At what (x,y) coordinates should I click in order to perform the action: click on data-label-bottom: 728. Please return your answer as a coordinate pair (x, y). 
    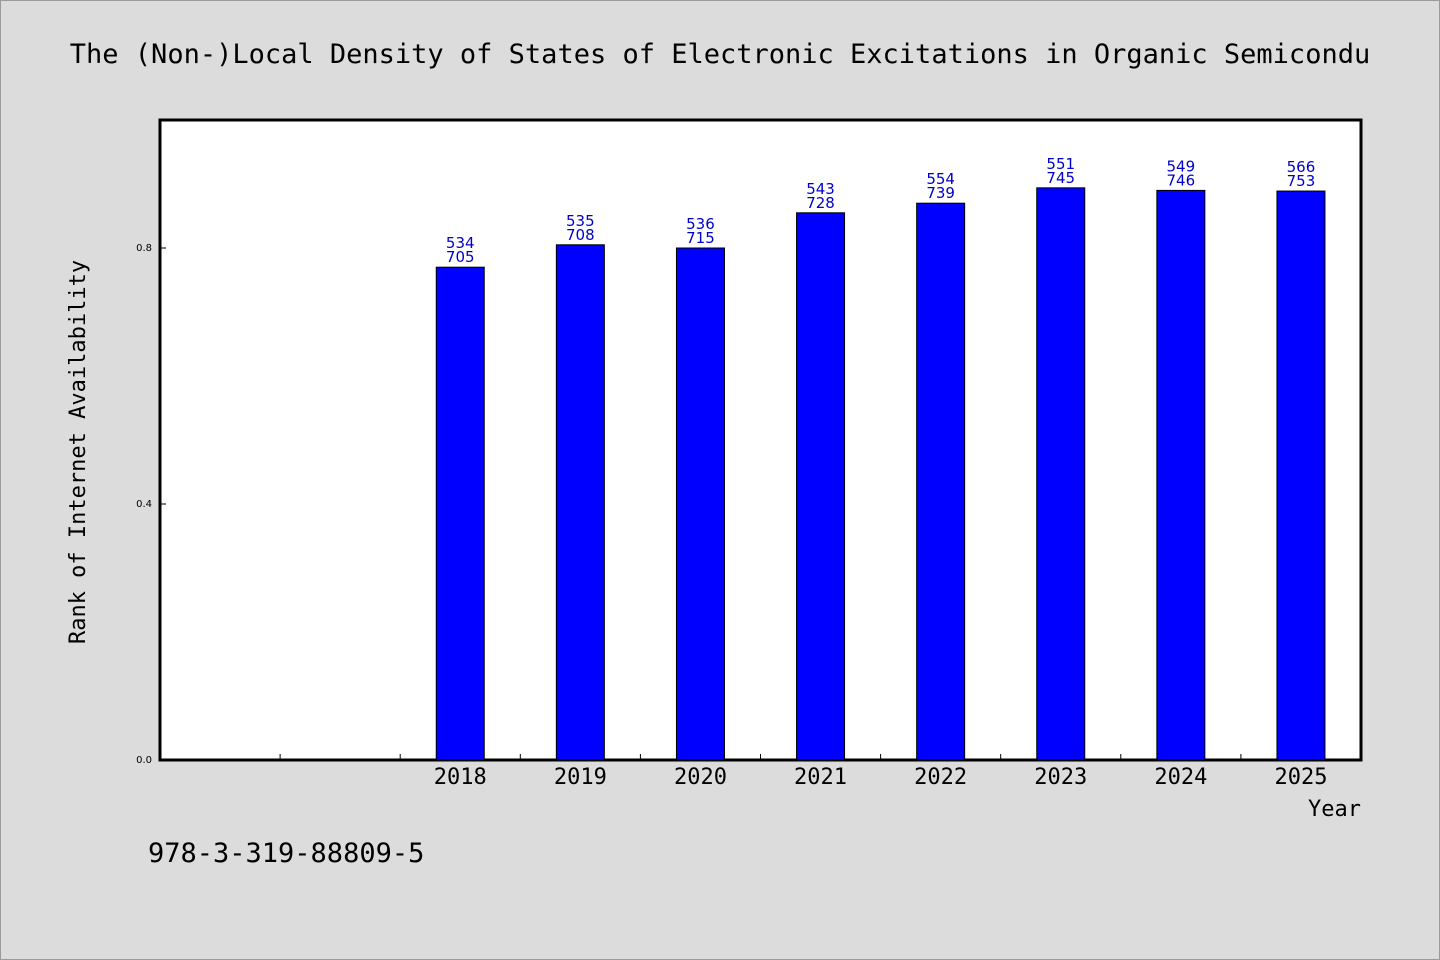
    Looking at the image, I should click on (820, 203).